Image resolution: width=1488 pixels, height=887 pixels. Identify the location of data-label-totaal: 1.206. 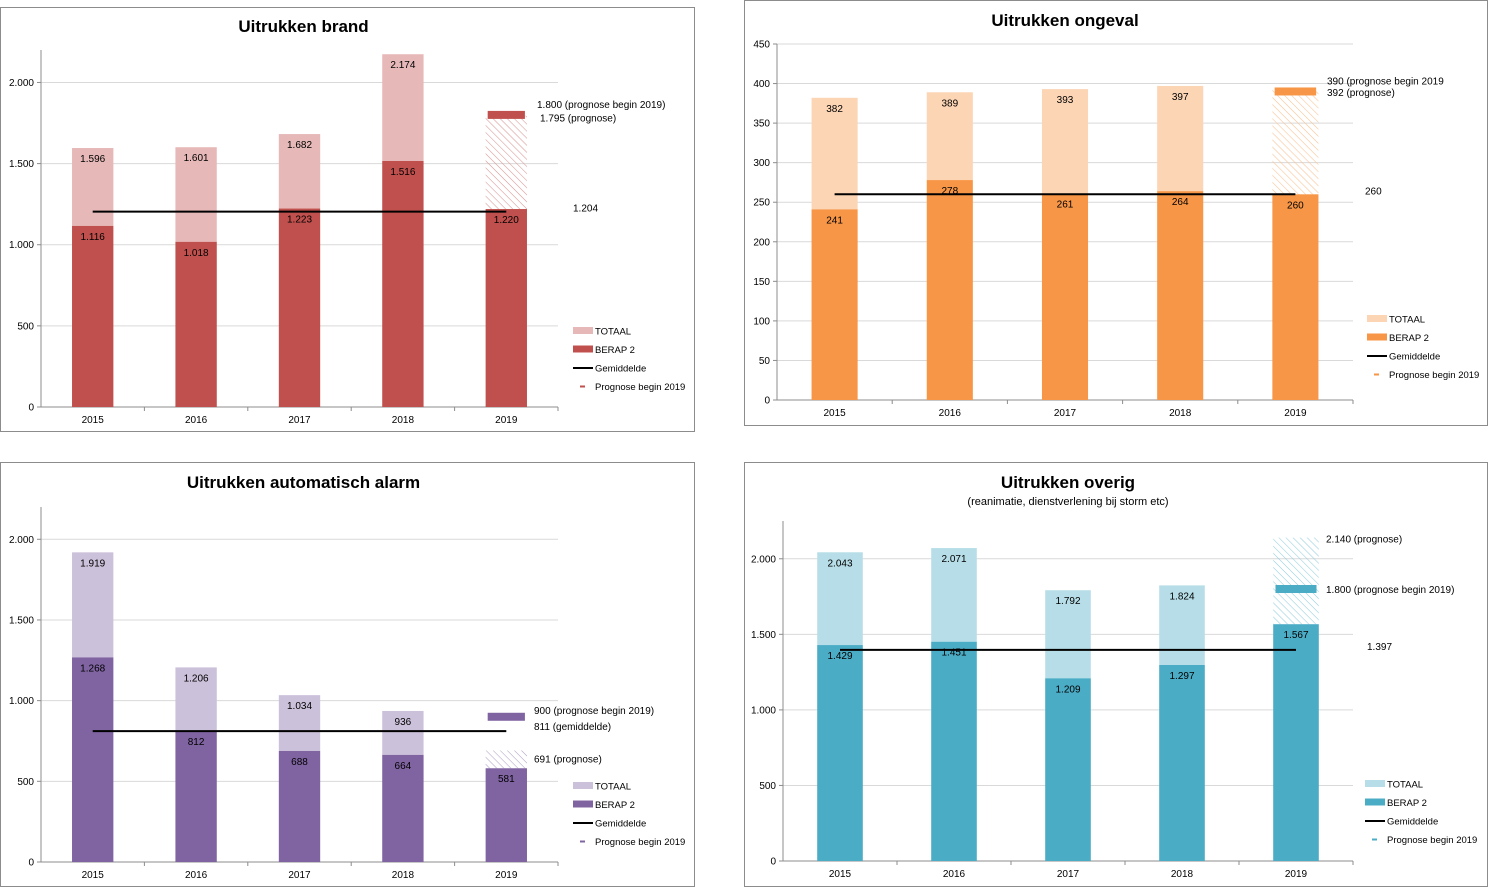
(196, 678).